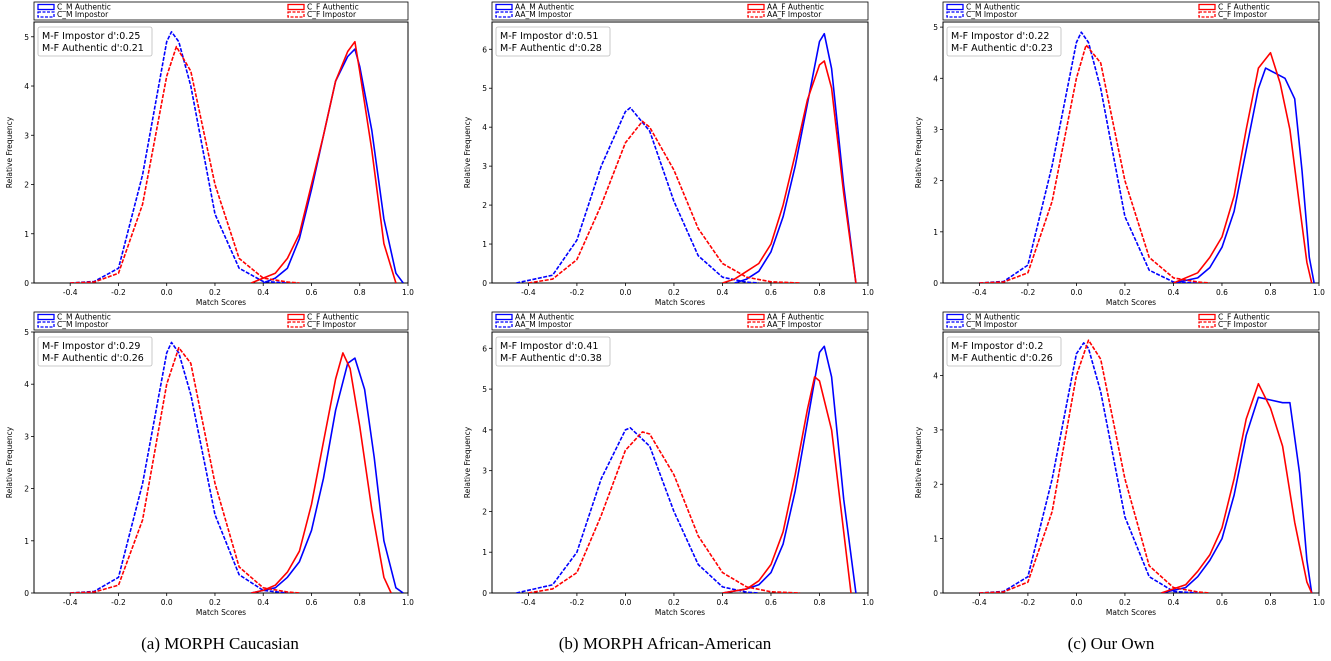  What do you see at coordinates (93, 48) in the screenshot?
I see `annotation-text: M-F Authentic d':0.21` at bounding box center [93, 48].